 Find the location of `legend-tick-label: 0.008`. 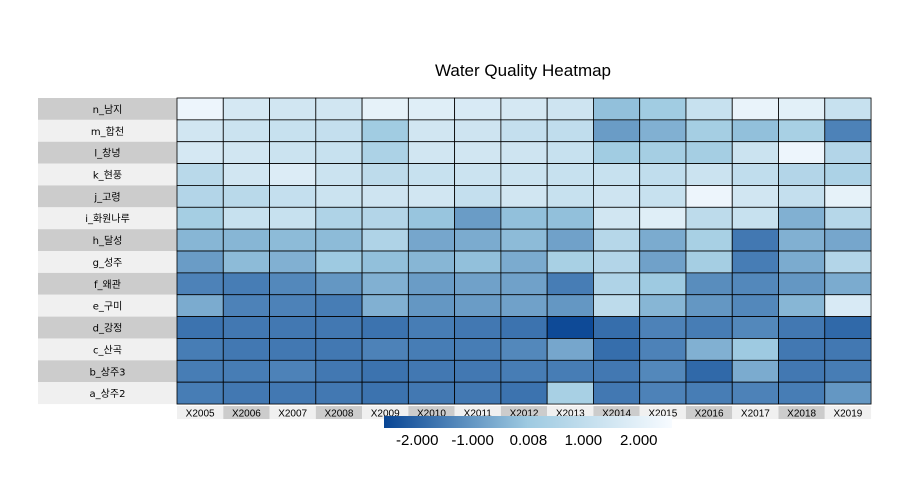

legend-tick-label: 0.008 is located at coordinates (529, 440).